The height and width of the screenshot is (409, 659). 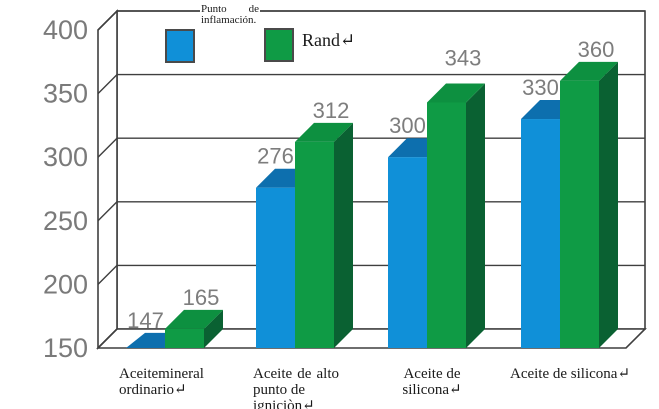 What do you see at coordinates (65, 30) in the screenshot?
I see `y-tick-label-400: 400` at bounding box center [65, 30].